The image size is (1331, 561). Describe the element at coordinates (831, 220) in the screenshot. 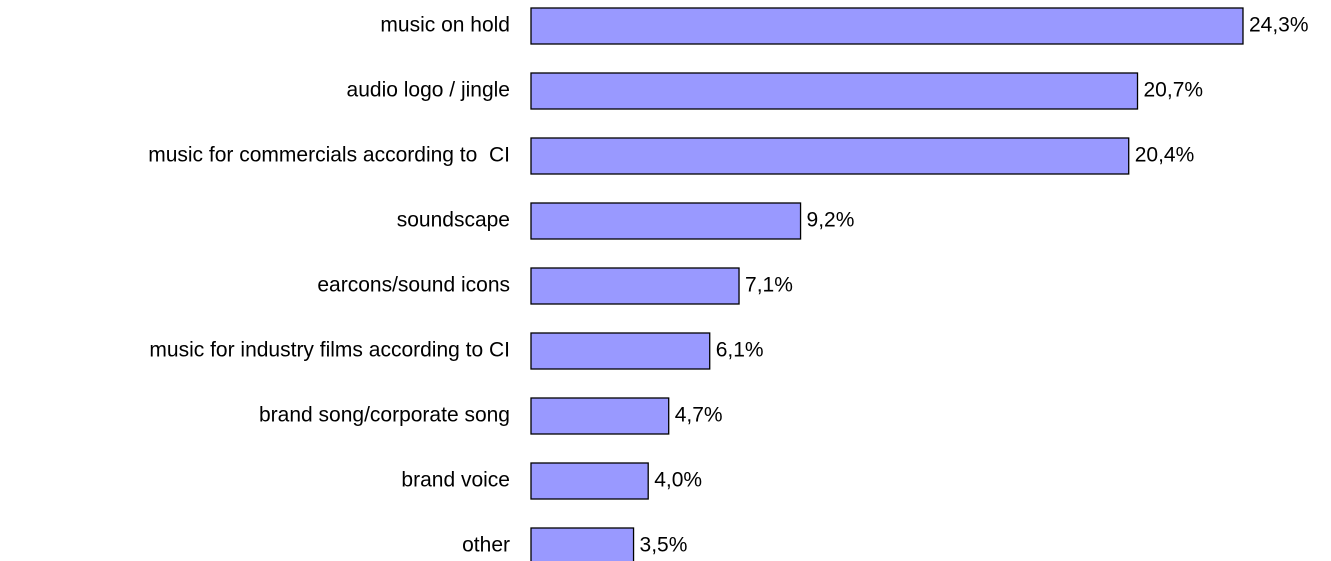

I see `value-label: 9,2%` at that location.